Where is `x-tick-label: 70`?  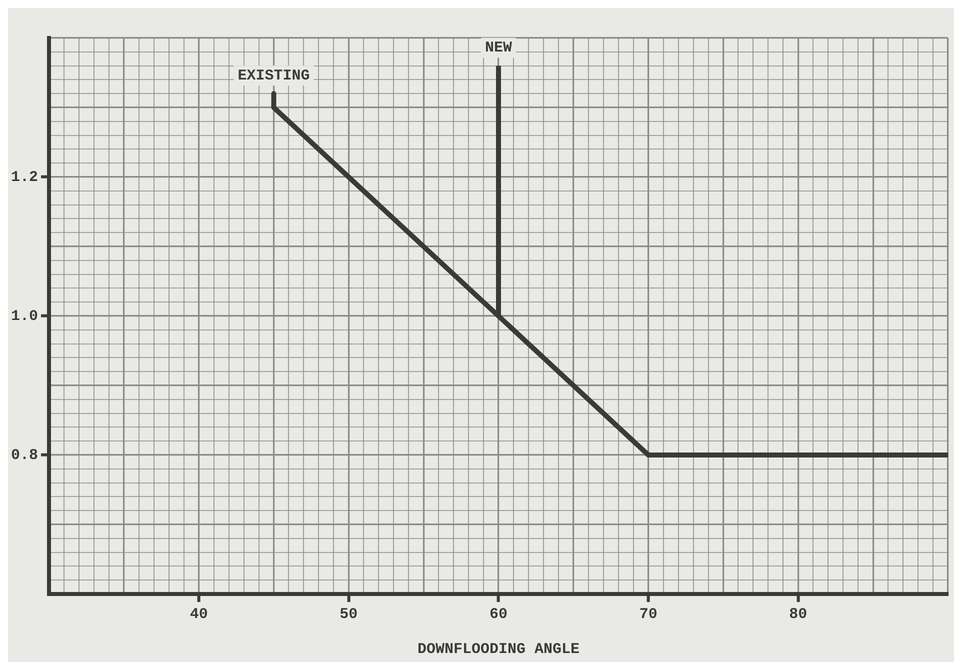 x-tick-label: 70 is located at coordinates (648, 614).